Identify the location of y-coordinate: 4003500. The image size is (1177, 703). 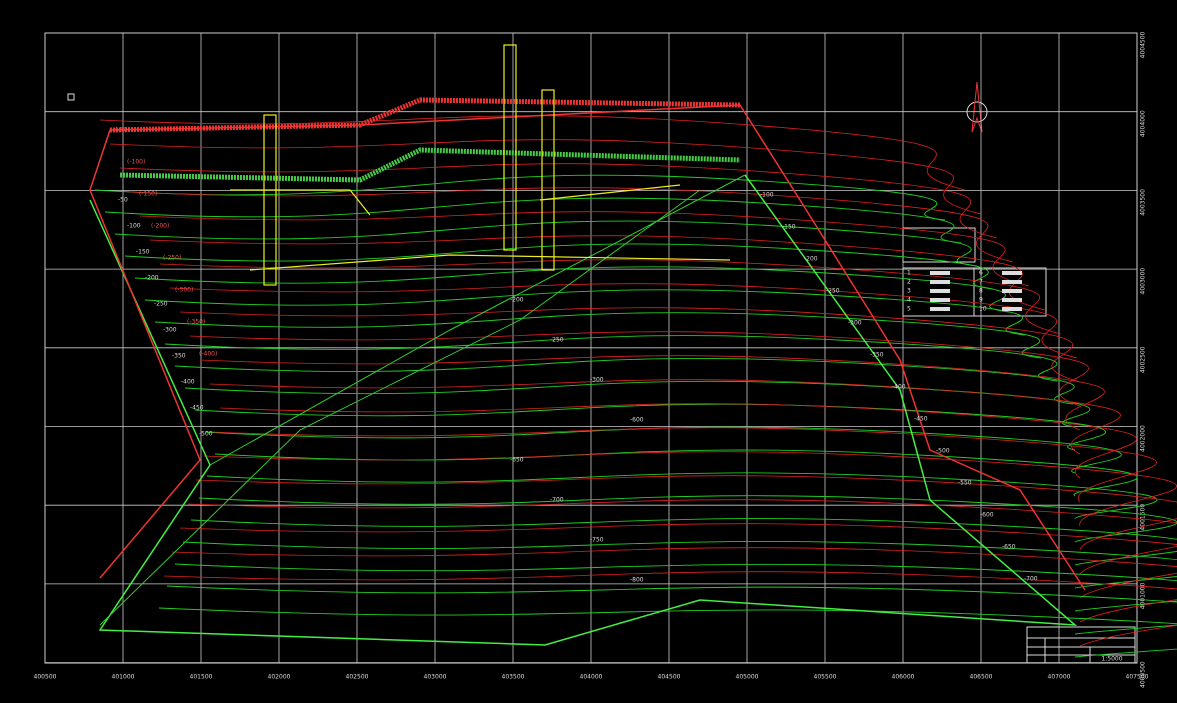
(1143, 202).